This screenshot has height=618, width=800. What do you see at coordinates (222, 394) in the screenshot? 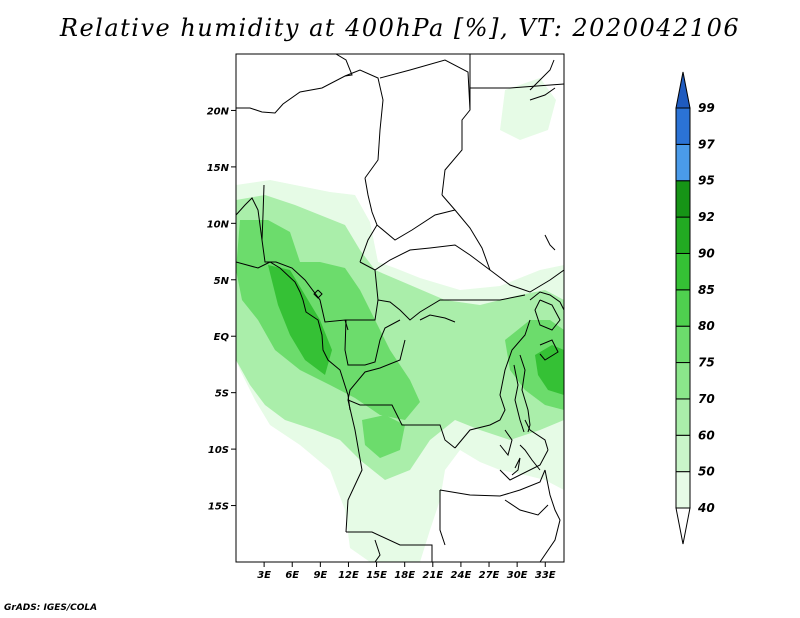
I see `lat-tick-label: 5S` at bounding box center [222, 394].